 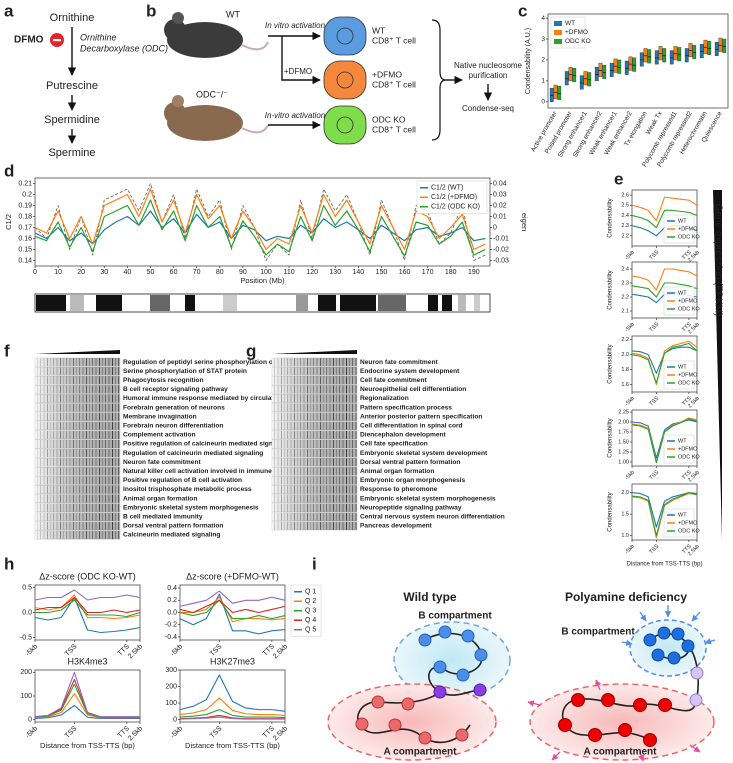 What do you see at coordinates (453, 653) in the screenshot?
I see `b-nuclei` at bounding box center [453, 653].